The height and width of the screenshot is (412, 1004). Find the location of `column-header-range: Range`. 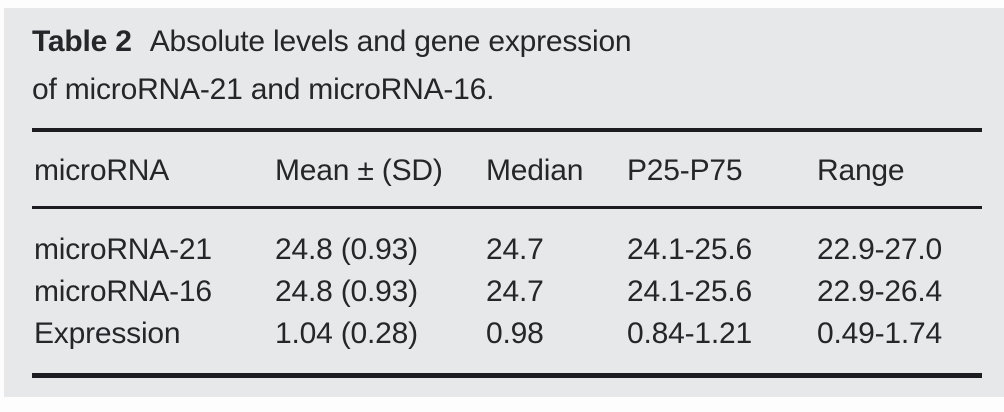

column-header-range: Range is located at coordinates (899, 168).